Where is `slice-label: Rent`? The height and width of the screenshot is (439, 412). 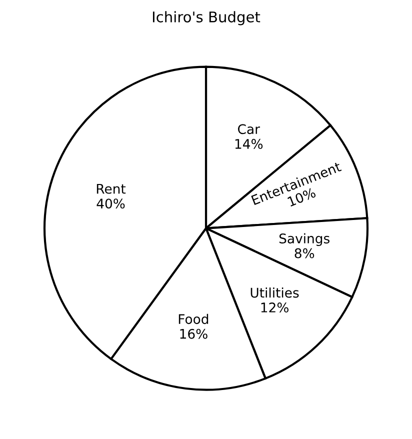
slice-label: Rent is located at coordinates (111, 189).